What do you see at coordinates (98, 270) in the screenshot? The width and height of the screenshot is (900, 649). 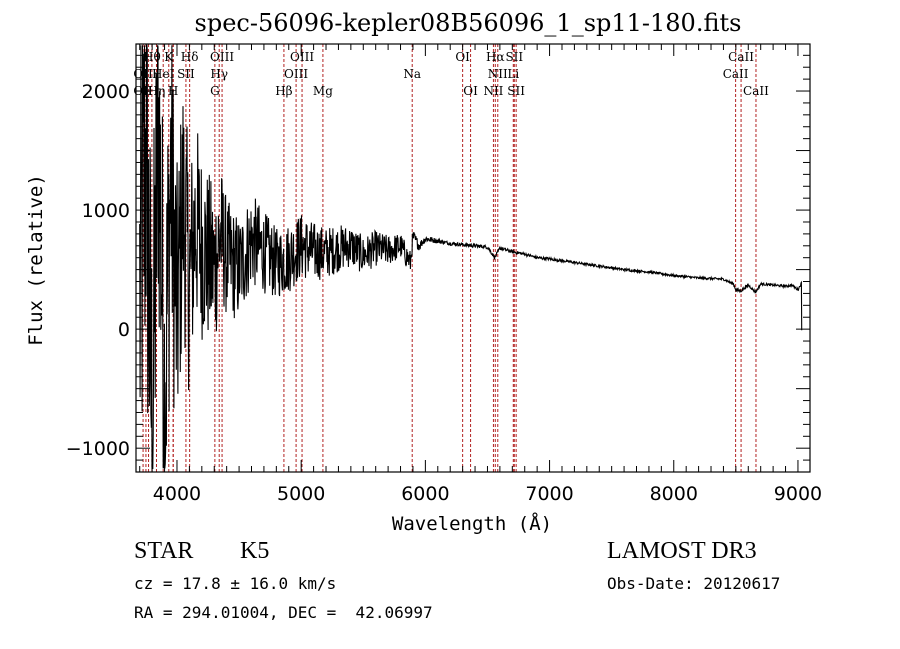 I see `y-tick-labels: −1000 0 1000 2000` at bounding box center [98, 270].